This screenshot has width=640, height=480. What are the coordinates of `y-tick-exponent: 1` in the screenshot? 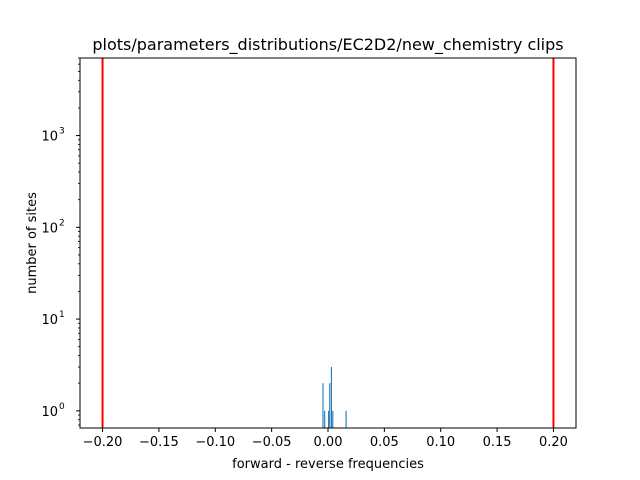 It's located at (62, 315).